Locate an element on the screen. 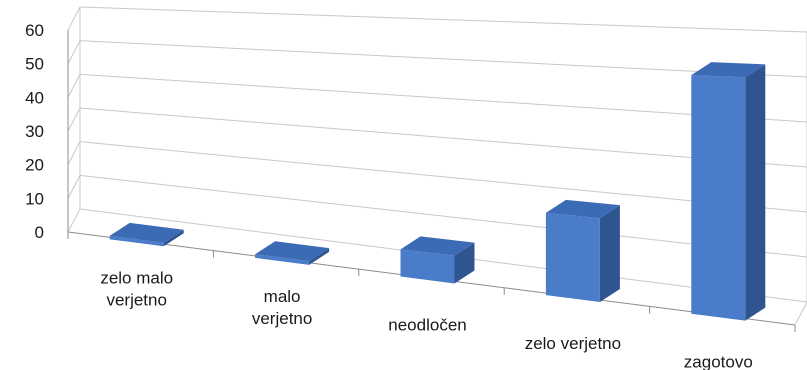  y-tick-label: 40 is located at coordinates (34, 97).